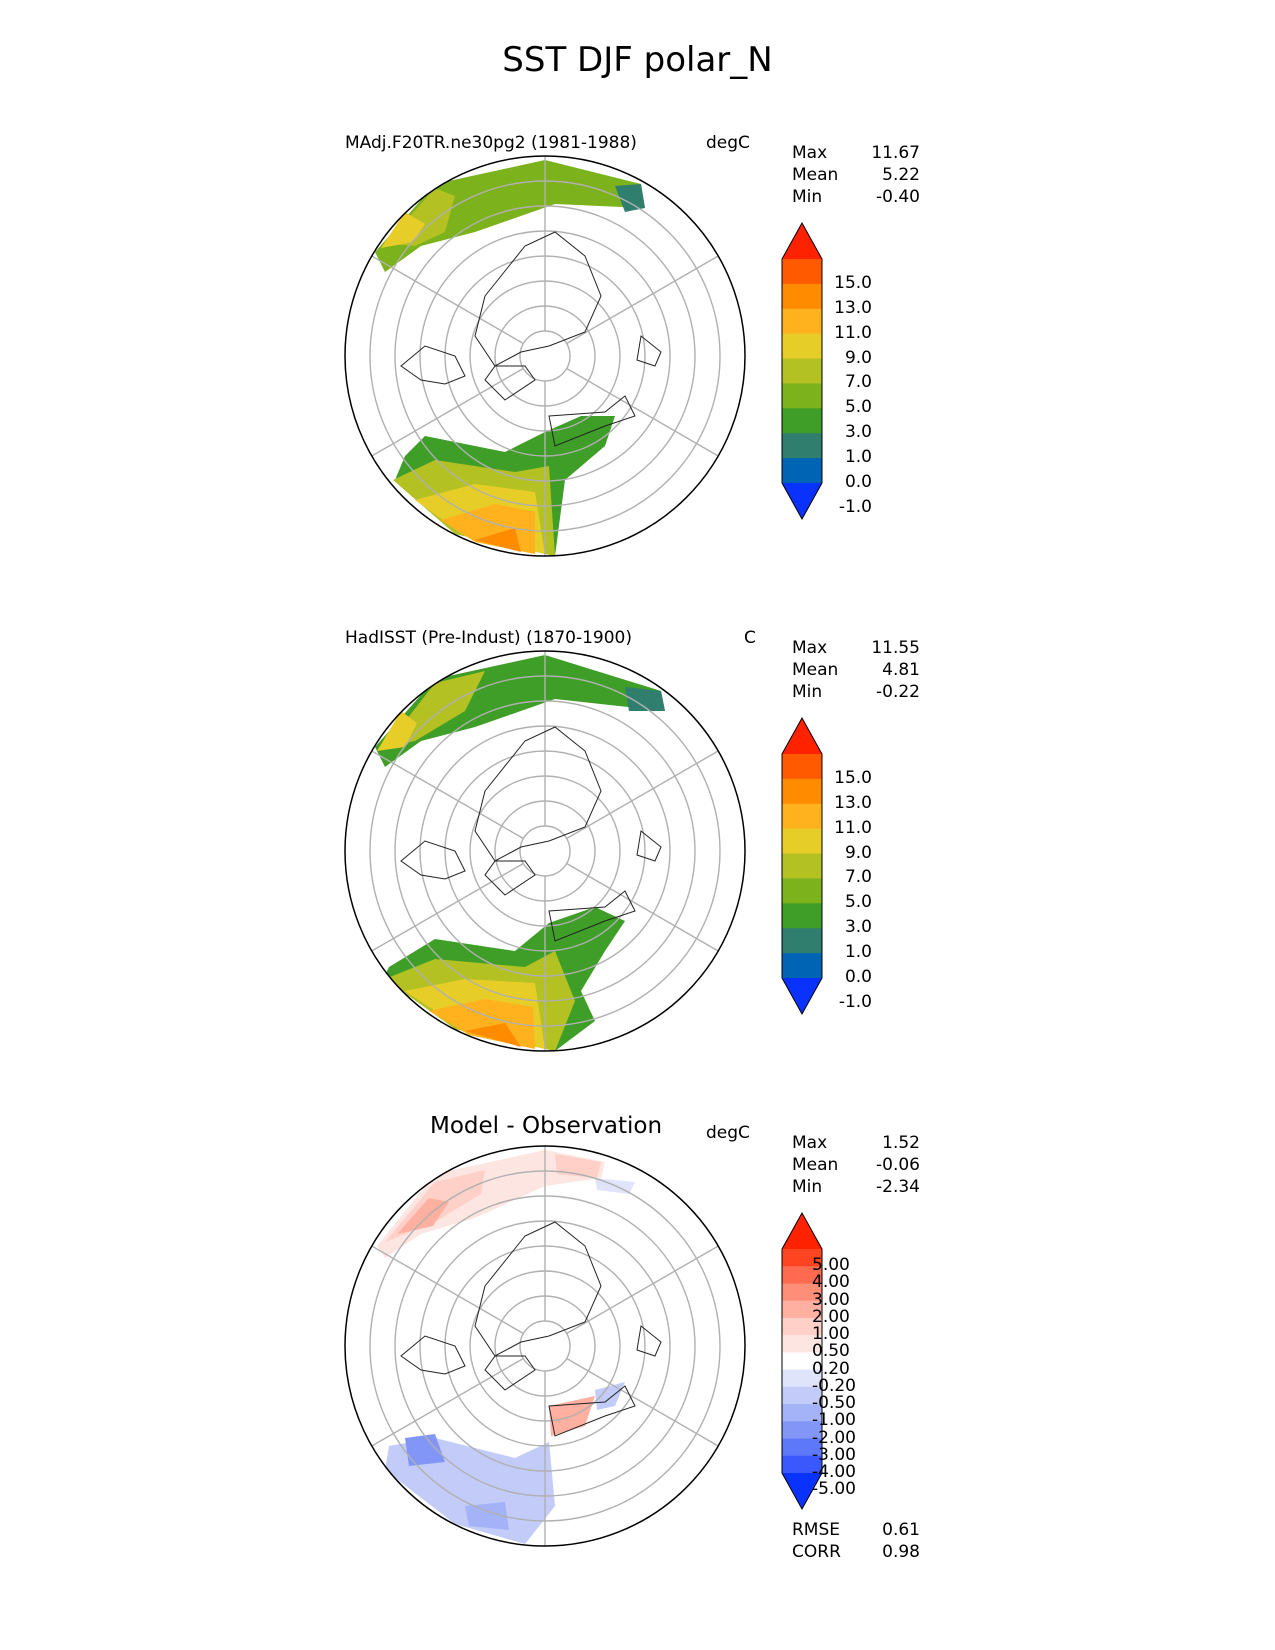 This screenshot has width=1275, height=1650. What do you see at coordinates (834, 1403) in the screenshot?
I see `colorbar-tick-label: -0.50` at bounding box center [834, 1403].